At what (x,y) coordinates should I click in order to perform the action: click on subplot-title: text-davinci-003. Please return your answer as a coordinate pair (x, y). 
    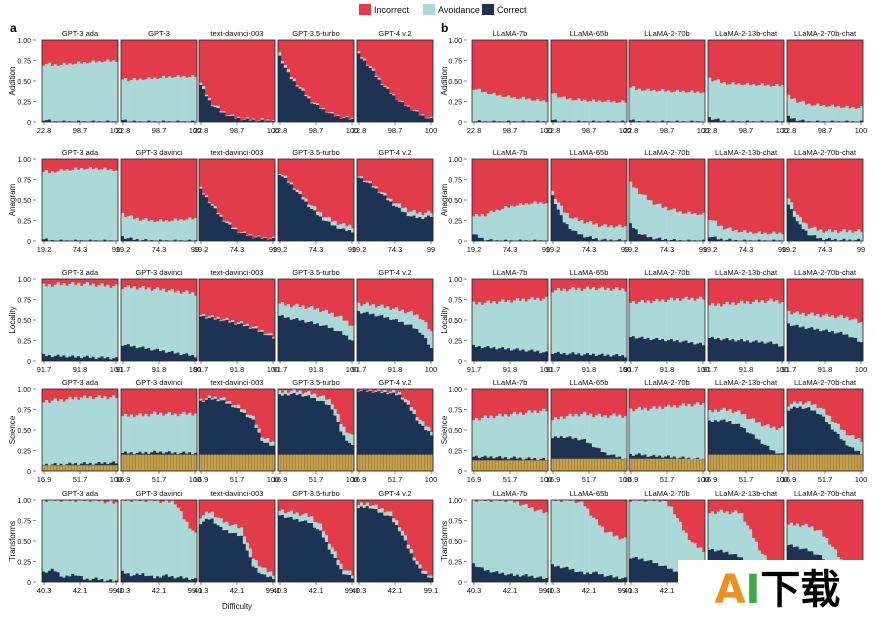
    Looking at the image, I should click on (237, 33).